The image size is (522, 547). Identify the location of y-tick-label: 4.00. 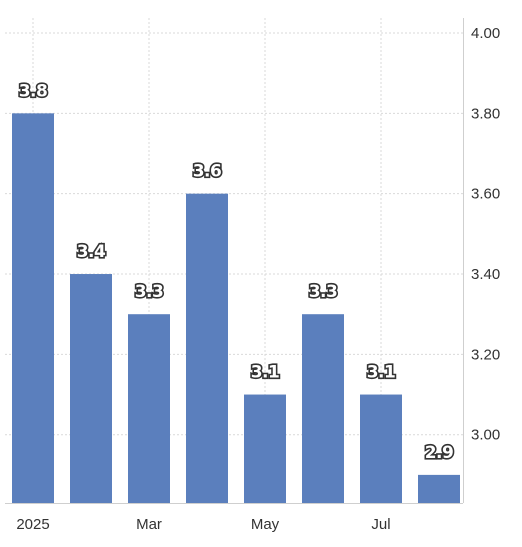
(485, 33).